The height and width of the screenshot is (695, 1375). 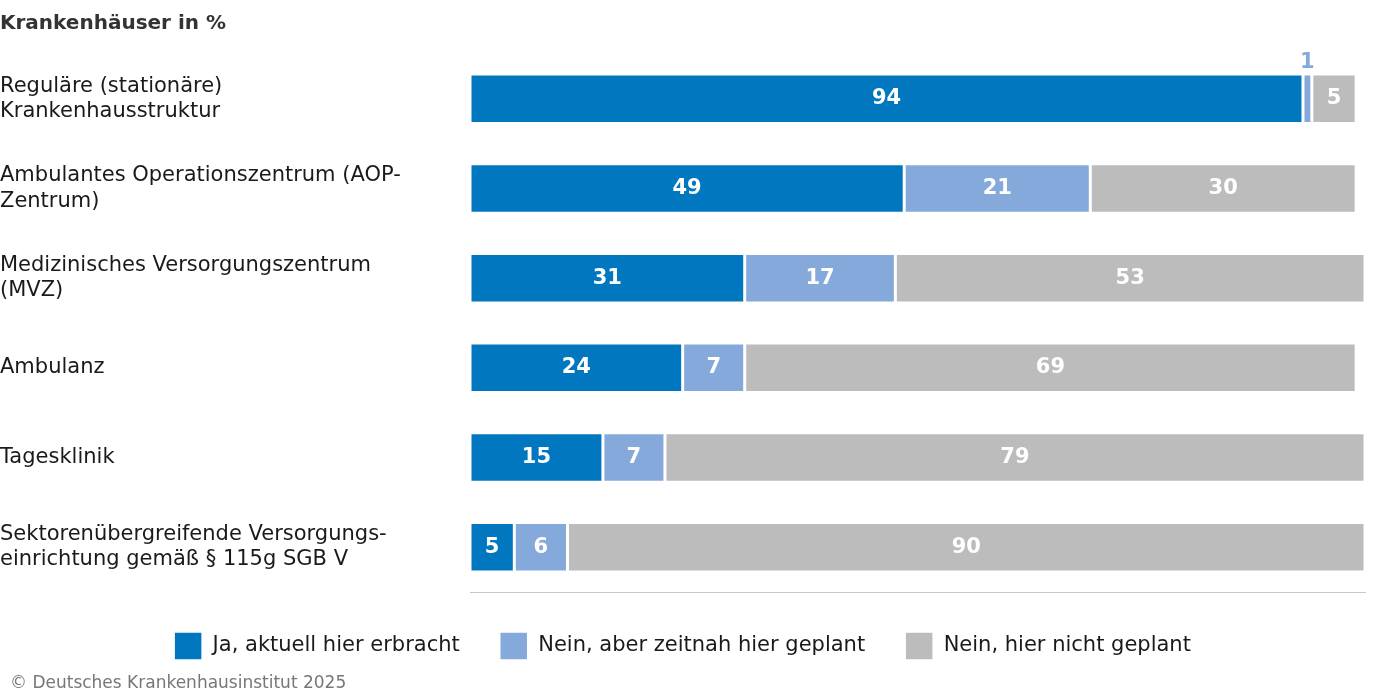 What do you see at coordinates (886, 97) in the screenshot?
I see `data-label: 94` at bounding box center [886, 97].